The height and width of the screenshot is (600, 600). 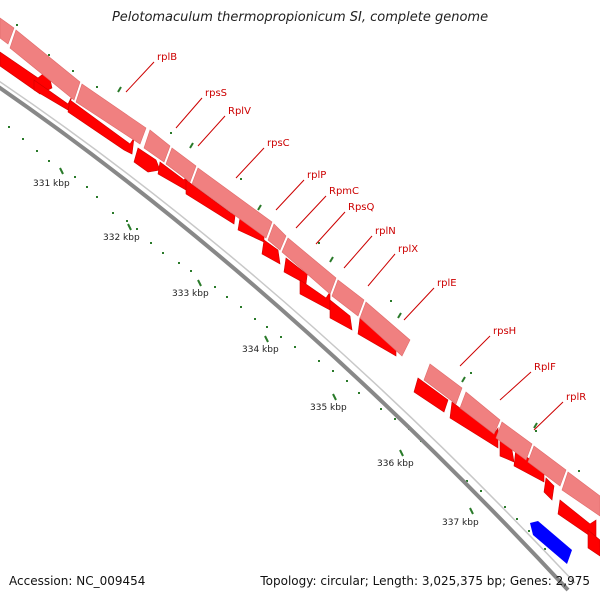 I want to click on gene-label-RpmC: RpmC, so click(x=344, y=191).